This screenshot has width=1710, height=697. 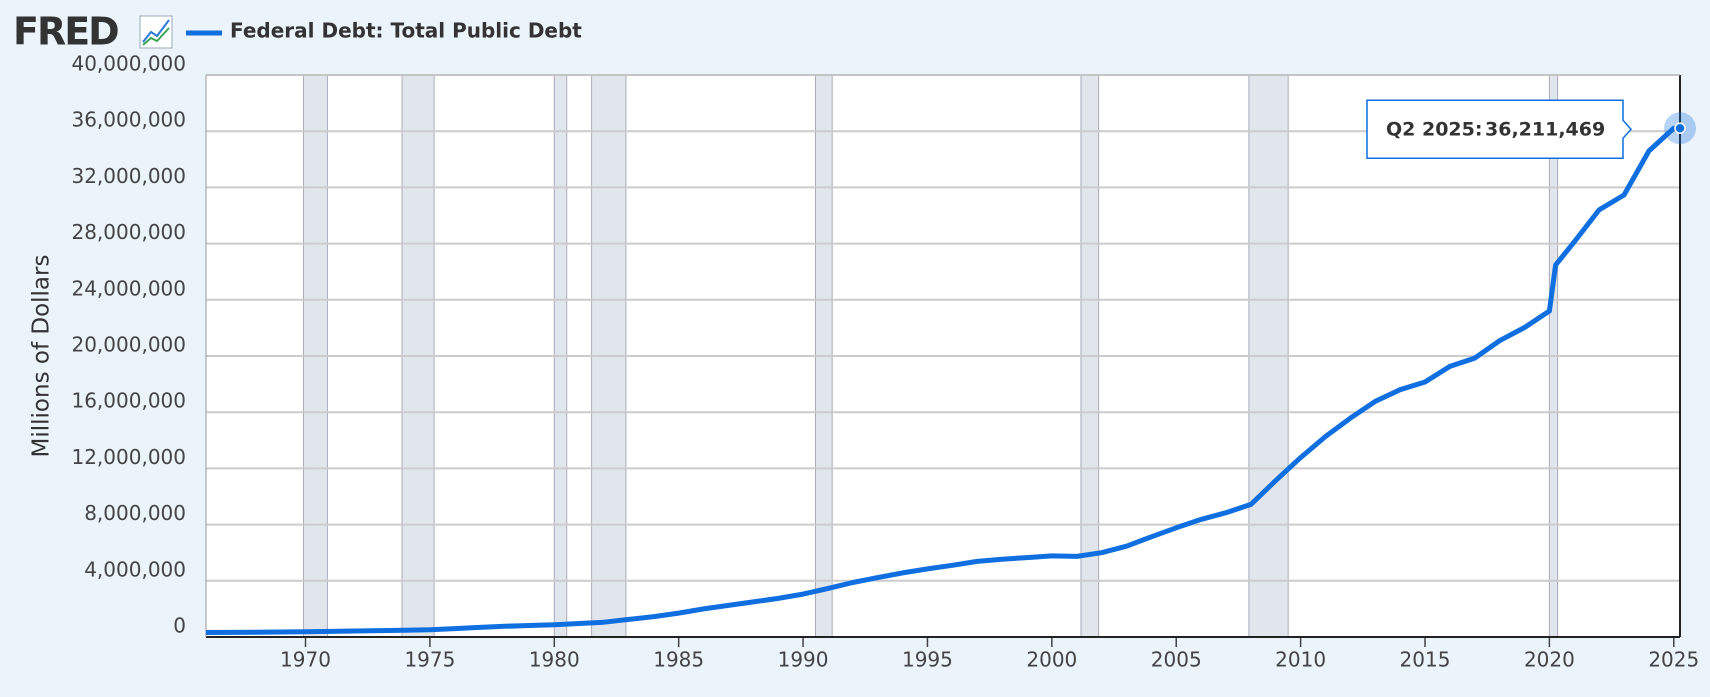 What do you see at coordinates (128, 288) in the screenshot?
I see `y-tick-label: 24,000,000` at bounding box center [128, 288].